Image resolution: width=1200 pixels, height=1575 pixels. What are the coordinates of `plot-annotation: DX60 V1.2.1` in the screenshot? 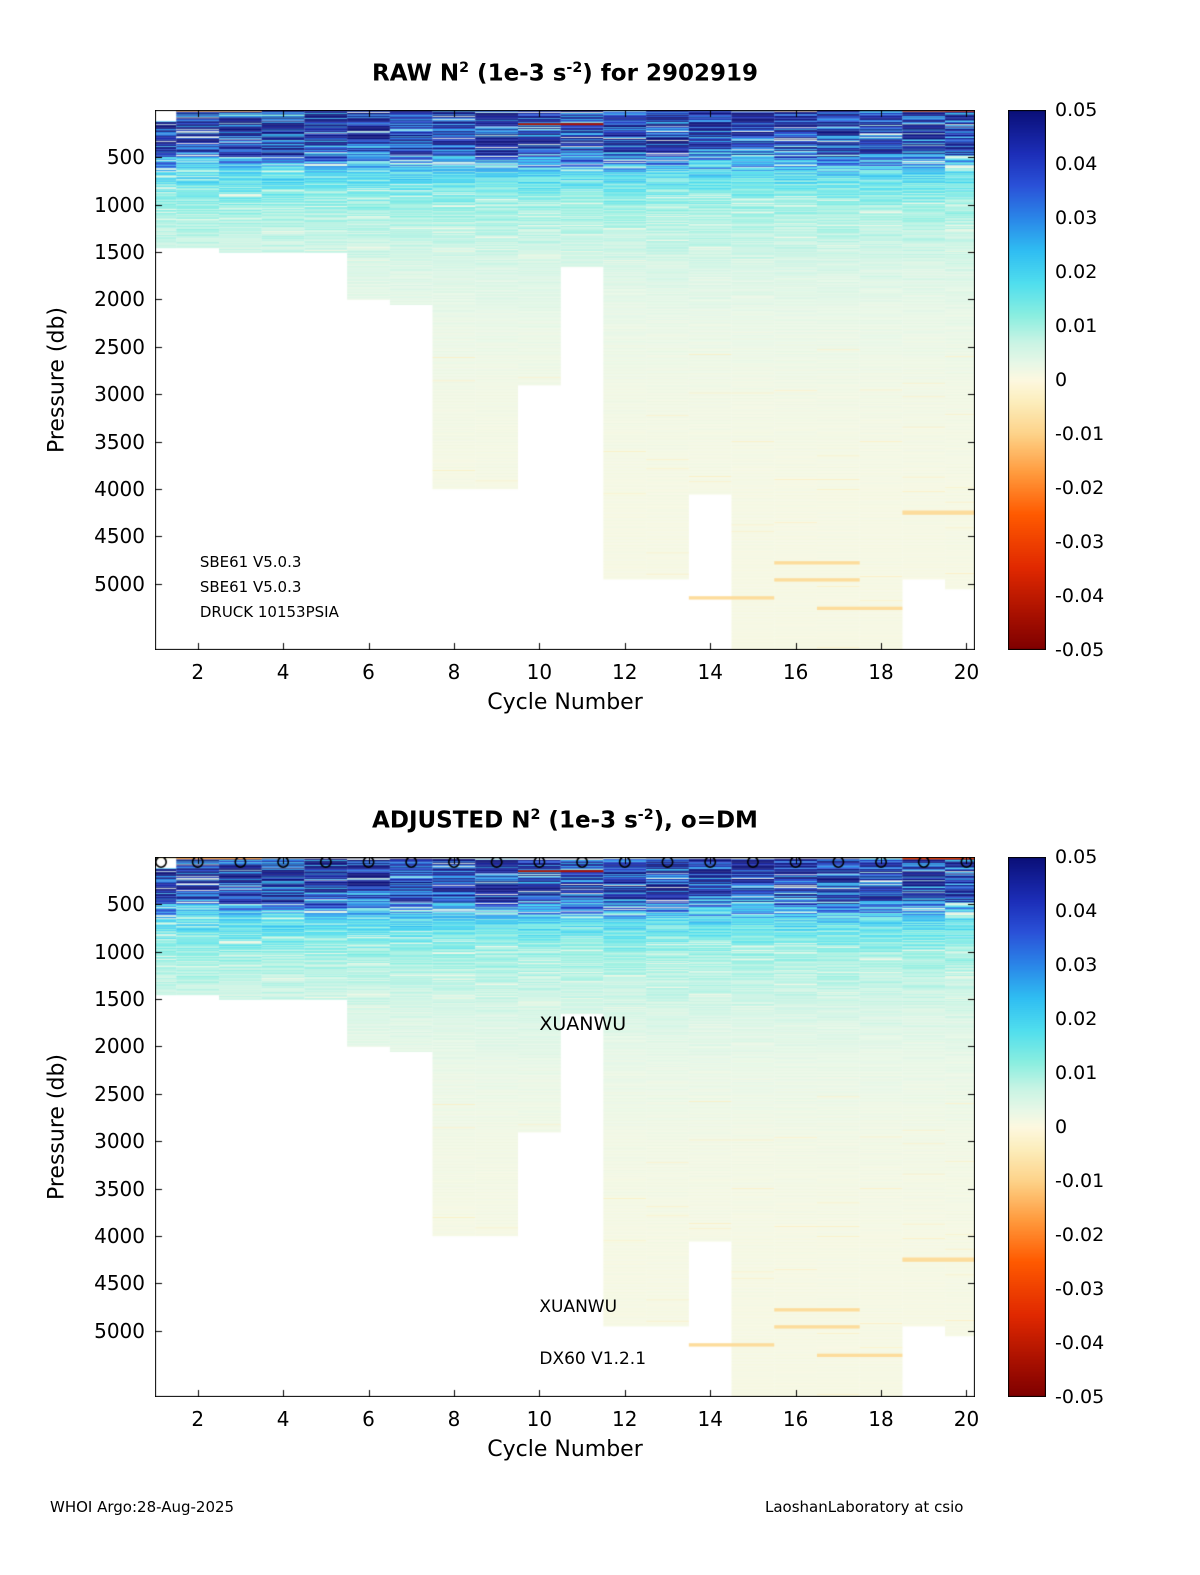 It's located at (593, 1359).